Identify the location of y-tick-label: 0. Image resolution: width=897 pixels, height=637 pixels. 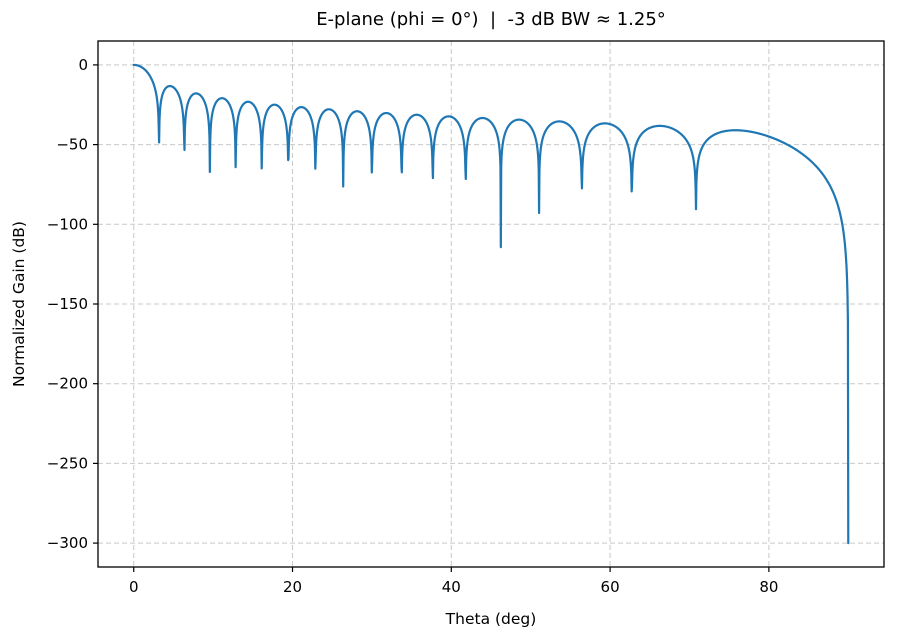
(83, 65).